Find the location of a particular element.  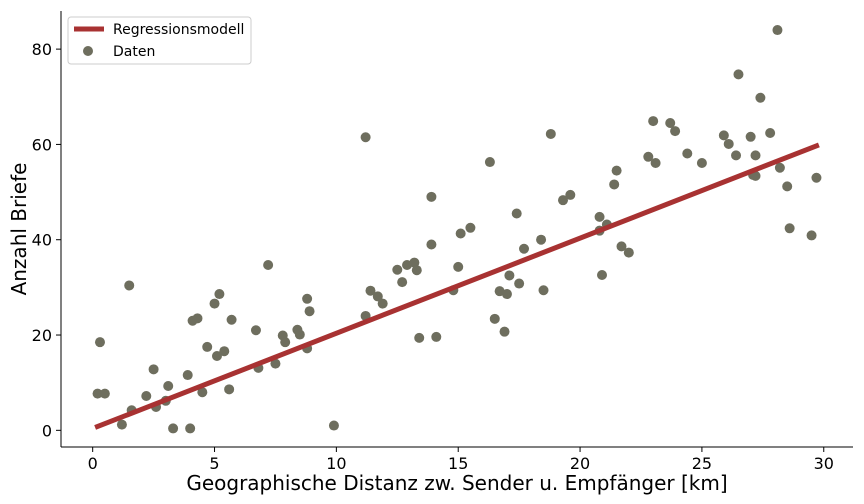

y-tick-label: 80 is located at coordinates (42, 49).